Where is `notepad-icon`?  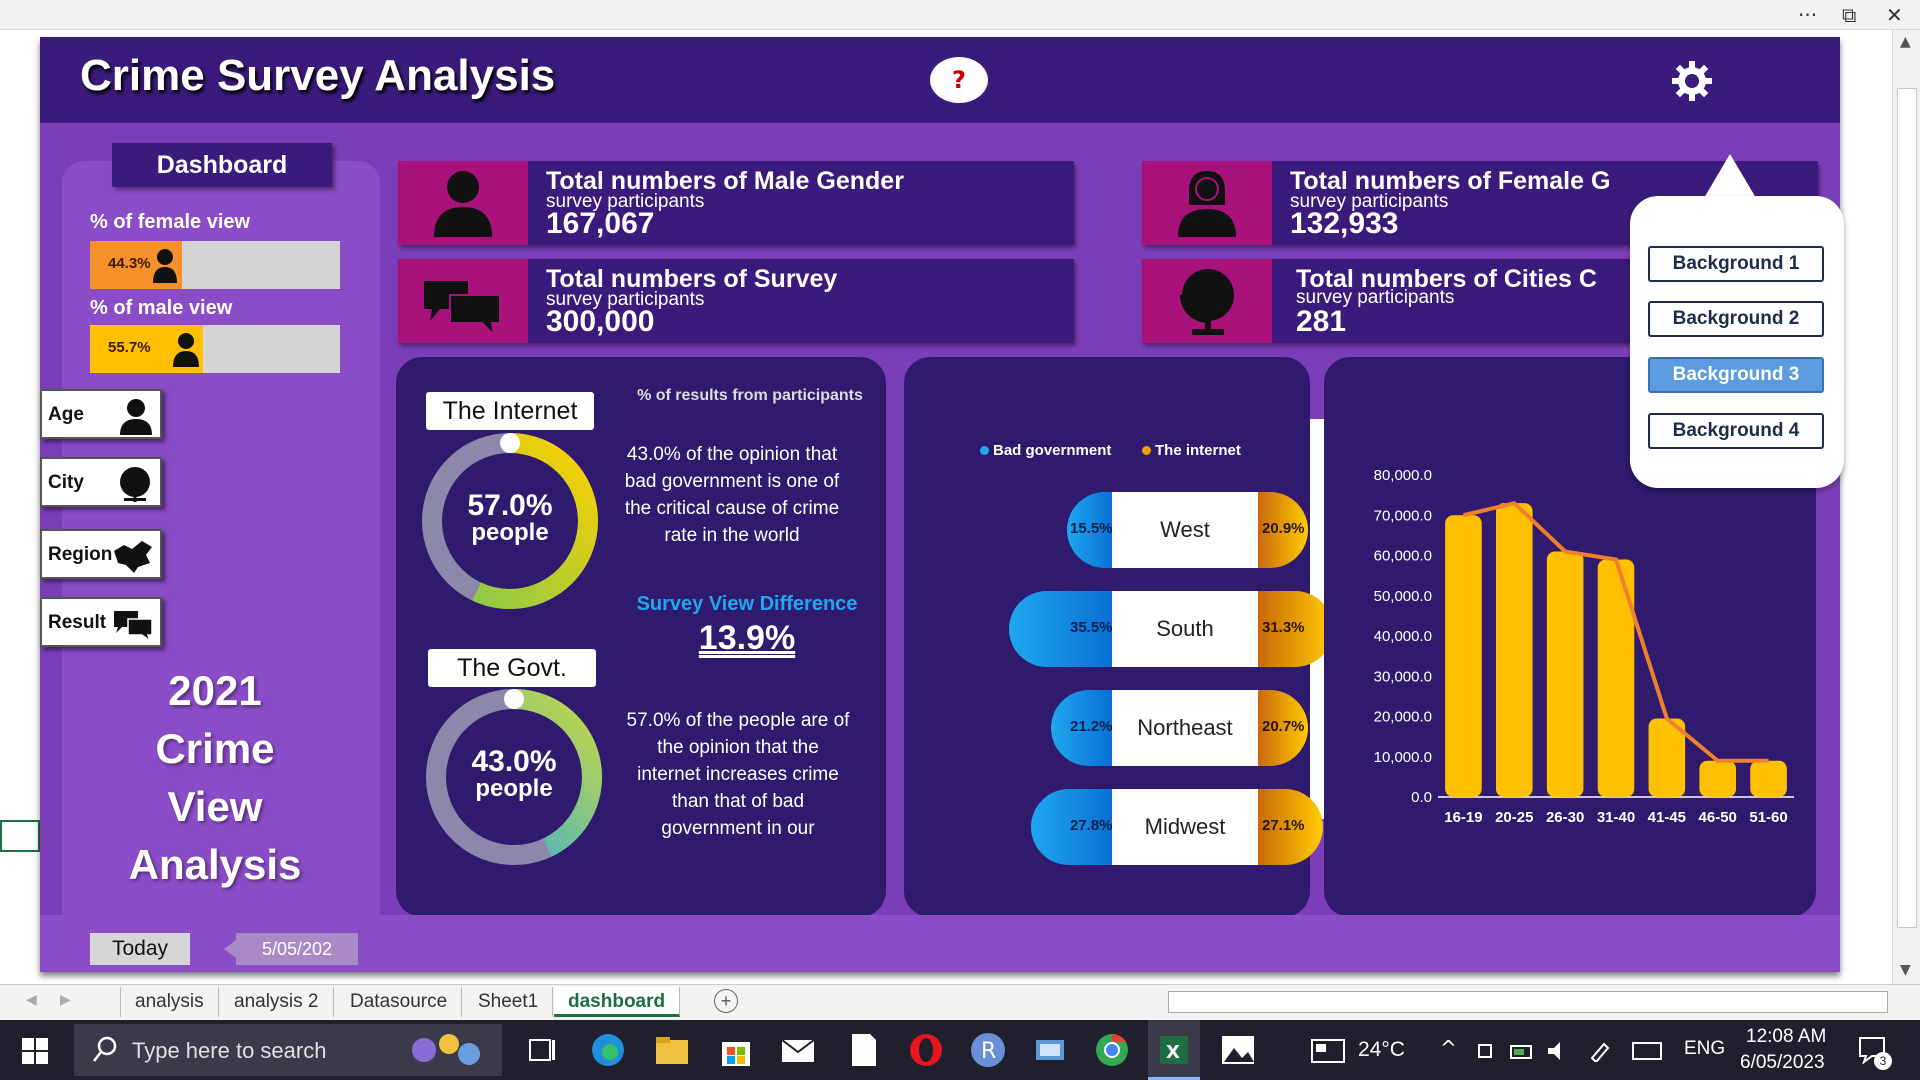
notepad-icon is located at coordinates (864, 1050).